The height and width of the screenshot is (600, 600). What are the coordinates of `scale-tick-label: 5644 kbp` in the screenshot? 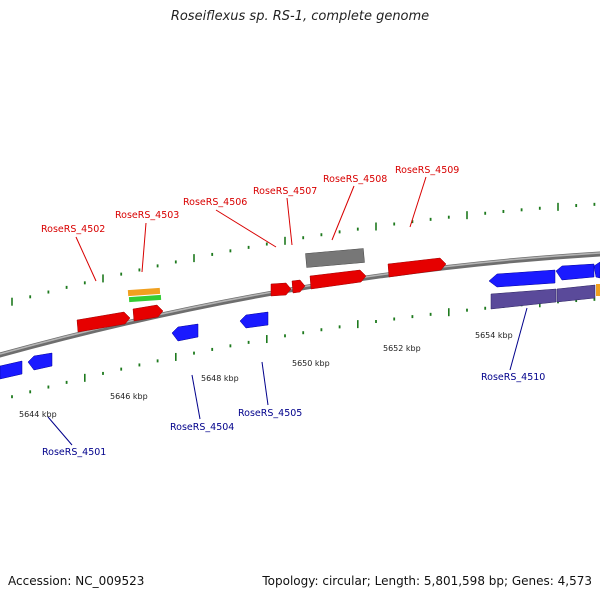 It's located at (38, 414).